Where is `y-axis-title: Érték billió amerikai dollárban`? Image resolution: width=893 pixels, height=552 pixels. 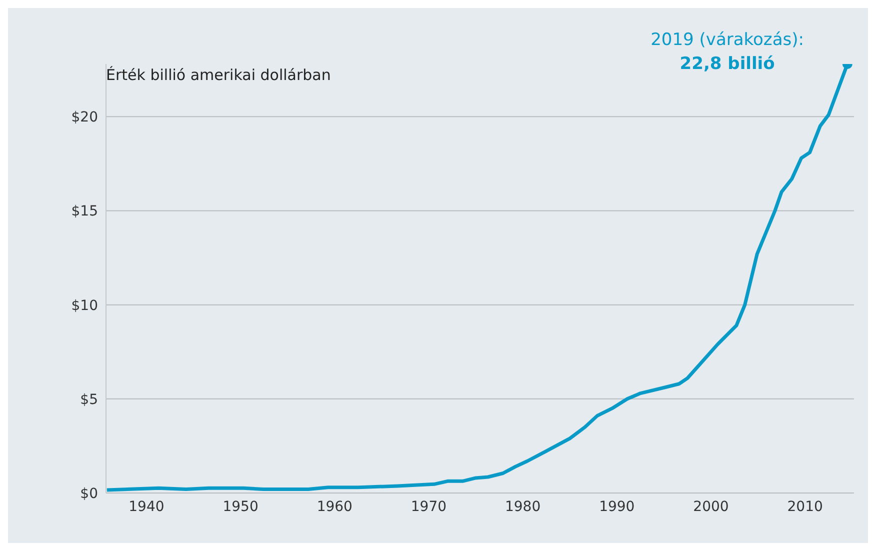 y-axis-title: Érték billió amerikai dollárban is located at coordinates (218, 75).